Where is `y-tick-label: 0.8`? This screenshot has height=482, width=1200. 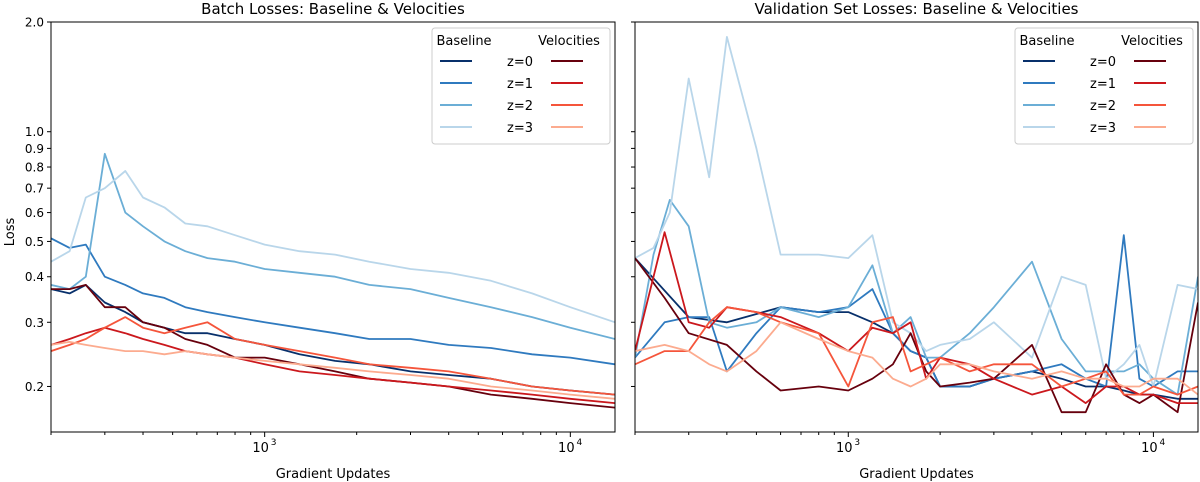 y-tick-label: 0.8 is located at coordinates (34, 168).